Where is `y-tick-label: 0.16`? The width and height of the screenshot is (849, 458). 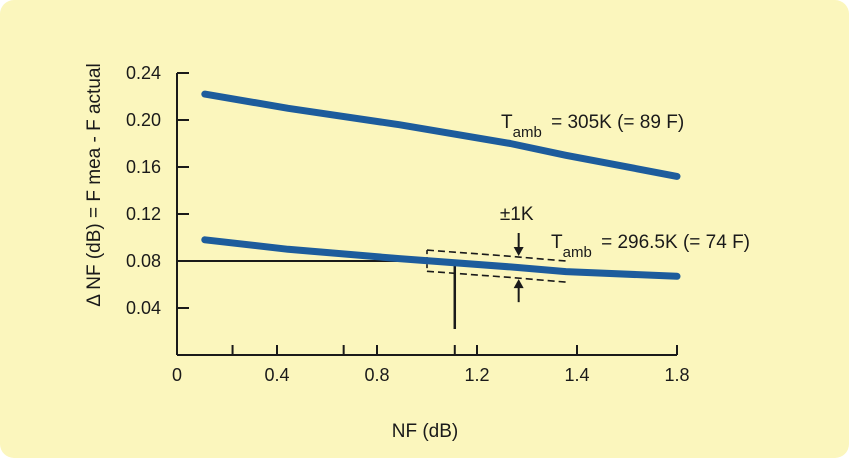 y-tick-label: 0.16 is located at coordinates (143, 167).